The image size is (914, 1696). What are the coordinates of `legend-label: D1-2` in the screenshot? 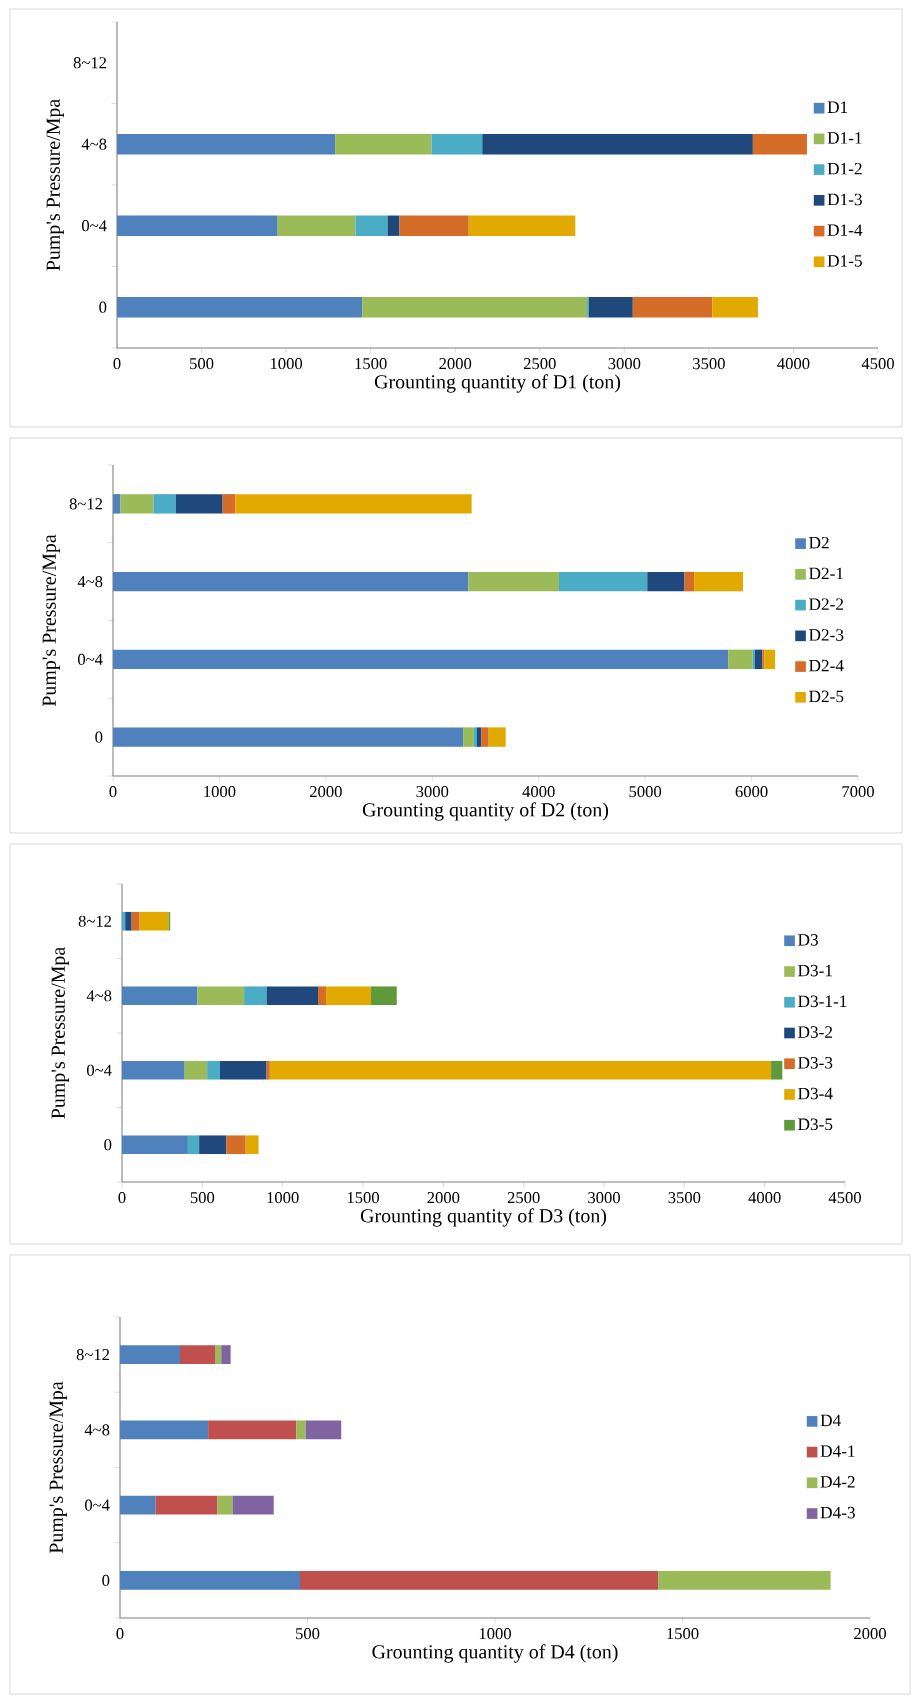 It's located at (844, 168).